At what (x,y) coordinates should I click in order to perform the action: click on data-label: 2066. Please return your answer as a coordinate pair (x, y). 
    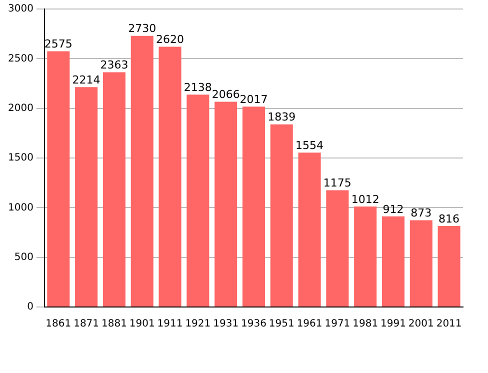
    Looking at the image, I should click on (226, 95).